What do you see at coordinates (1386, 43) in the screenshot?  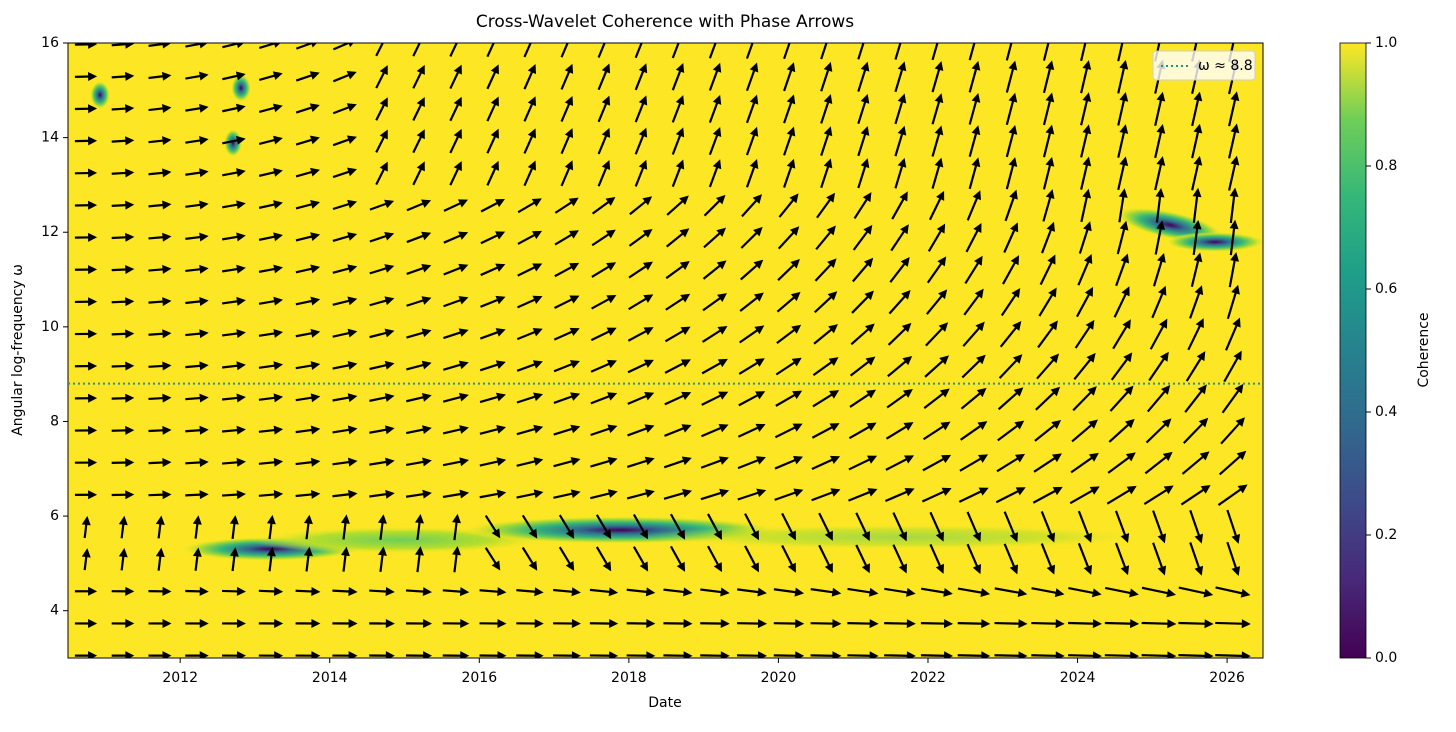 I see `colorbar-tick-label: 1.0` at bounding box center [1386, 43].